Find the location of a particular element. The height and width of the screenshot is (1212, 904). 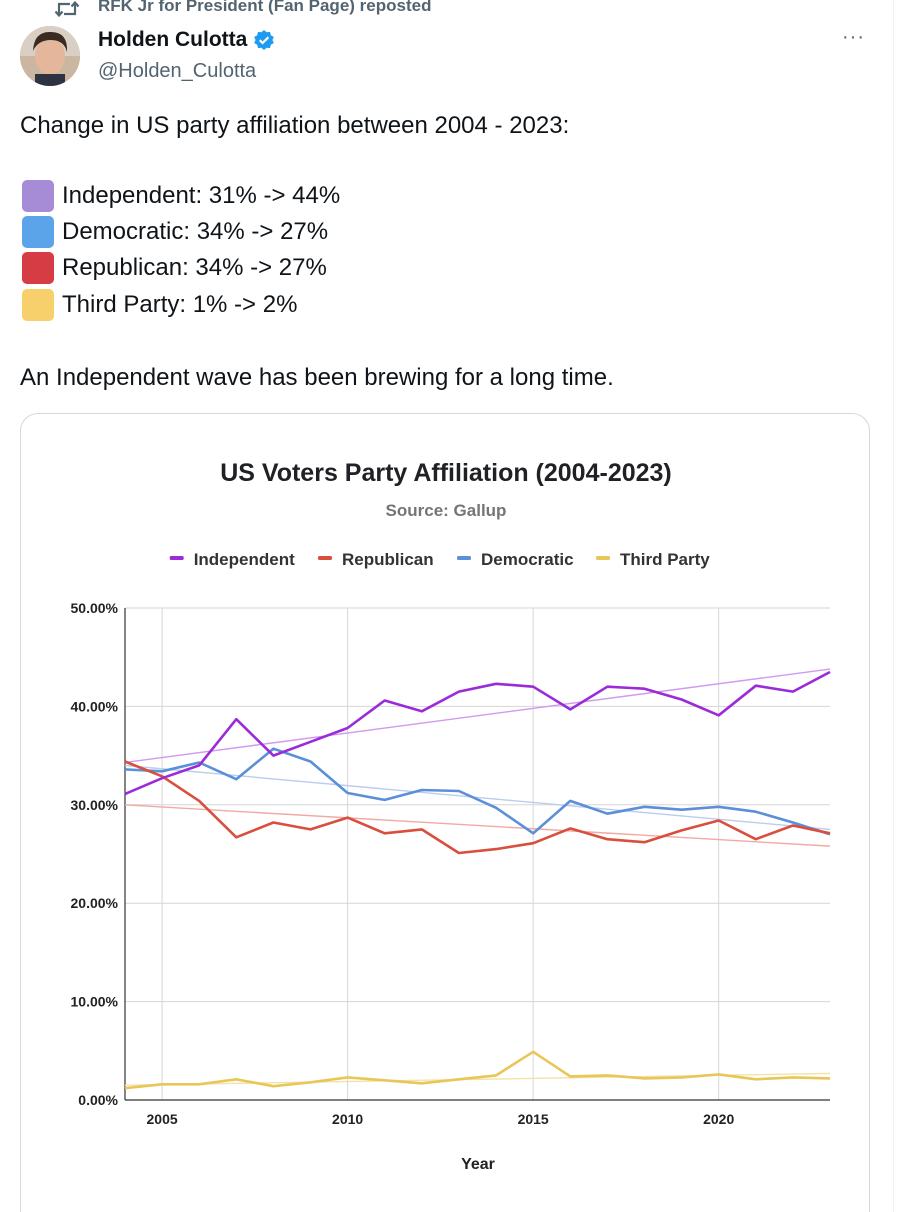

trendline-democratic is located at coordinates (477, 797).